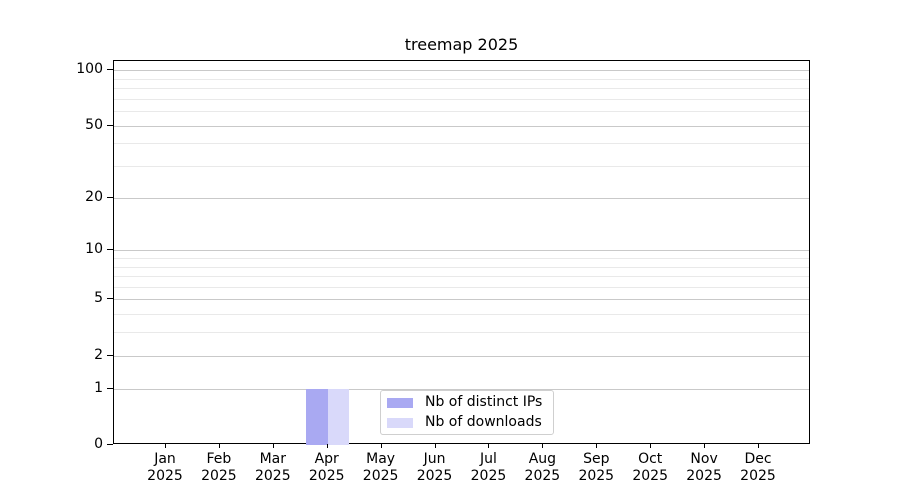  What do you see at coordinates (98, 354) in the screenshot?
I see `y-tick-label: 2` at bounding box center [98, 354].